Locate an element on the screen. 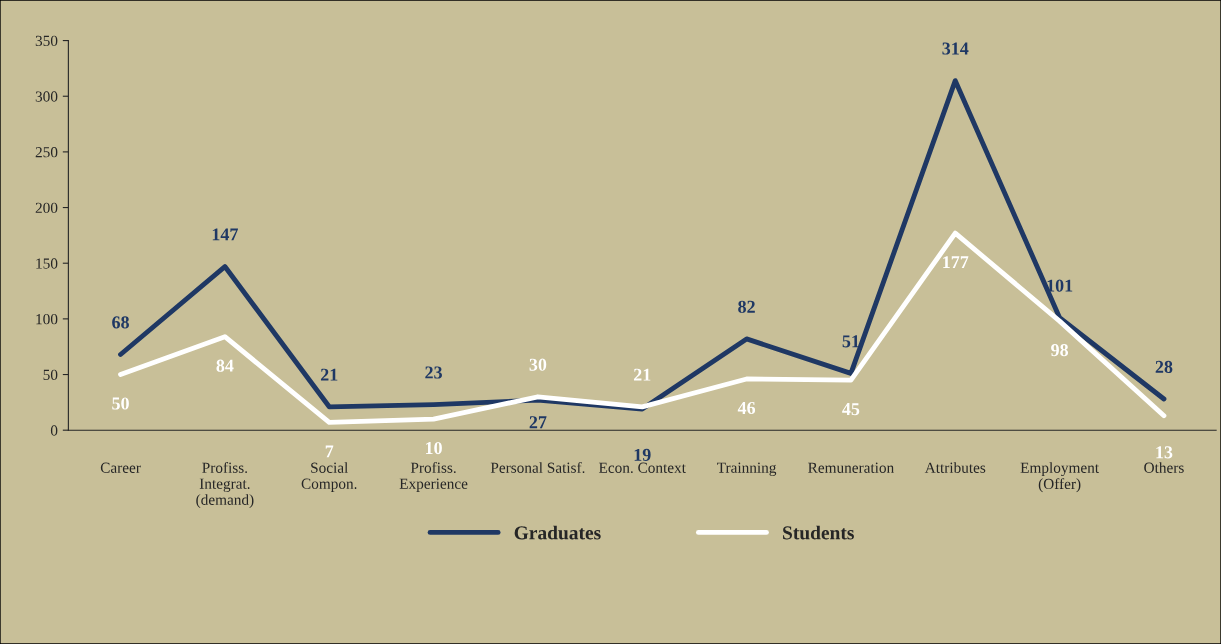  y-tick-label: 150 is located at coordinates (47, 263).